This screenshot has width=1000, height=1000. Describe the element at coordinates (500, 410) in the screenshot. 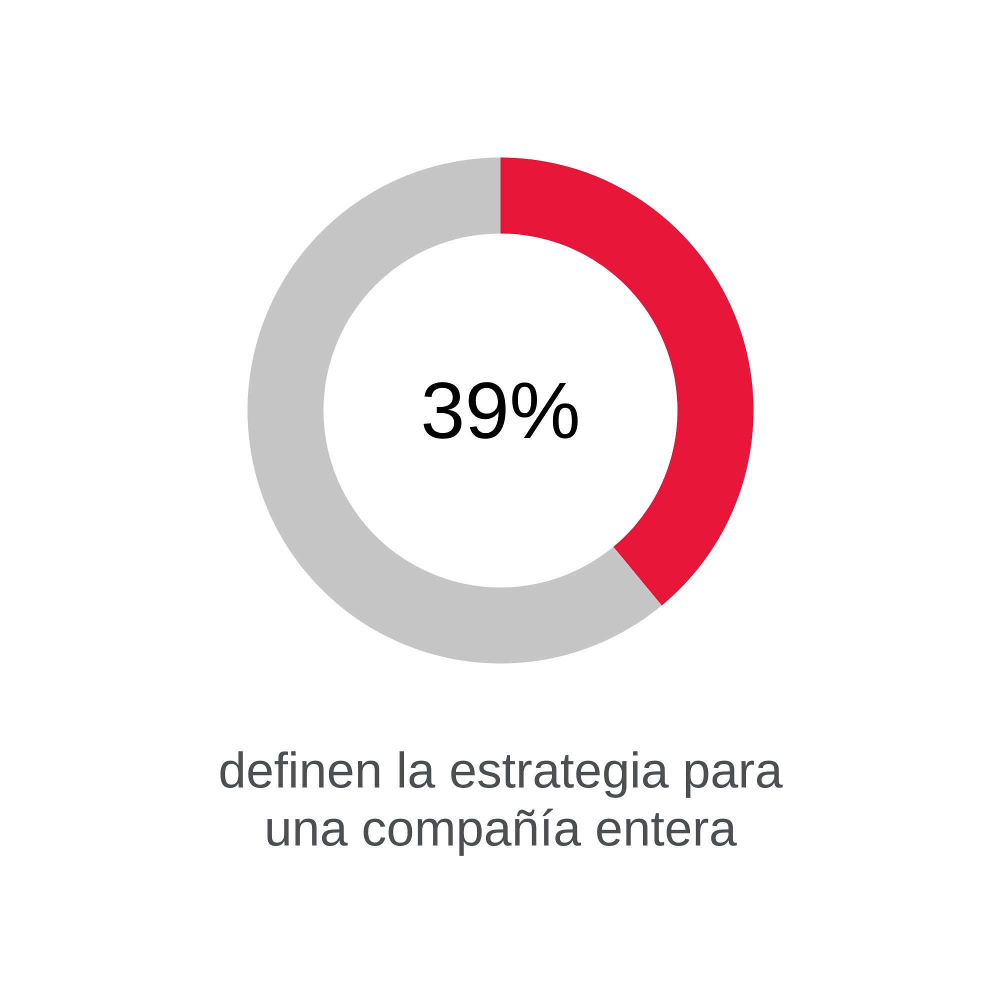

I see `data-label: 39%` at that location.